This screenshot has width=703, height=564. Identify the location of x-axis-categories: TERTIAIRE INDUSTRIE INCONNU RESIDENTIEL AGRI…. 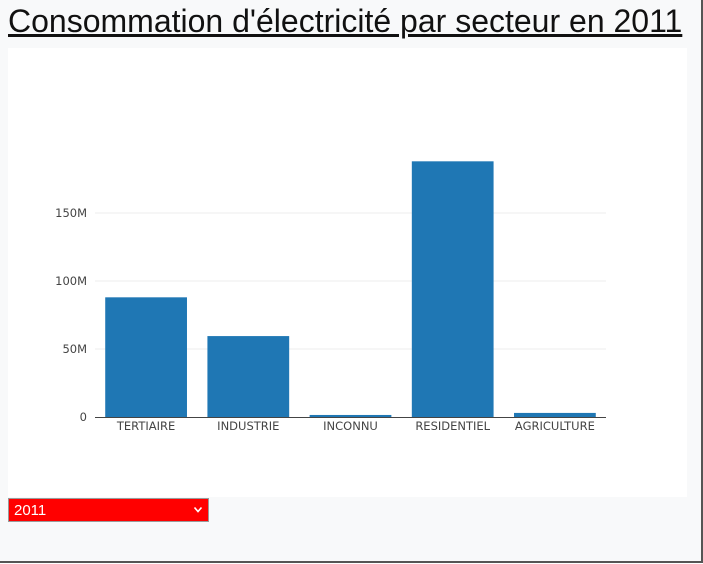
(355, 426).